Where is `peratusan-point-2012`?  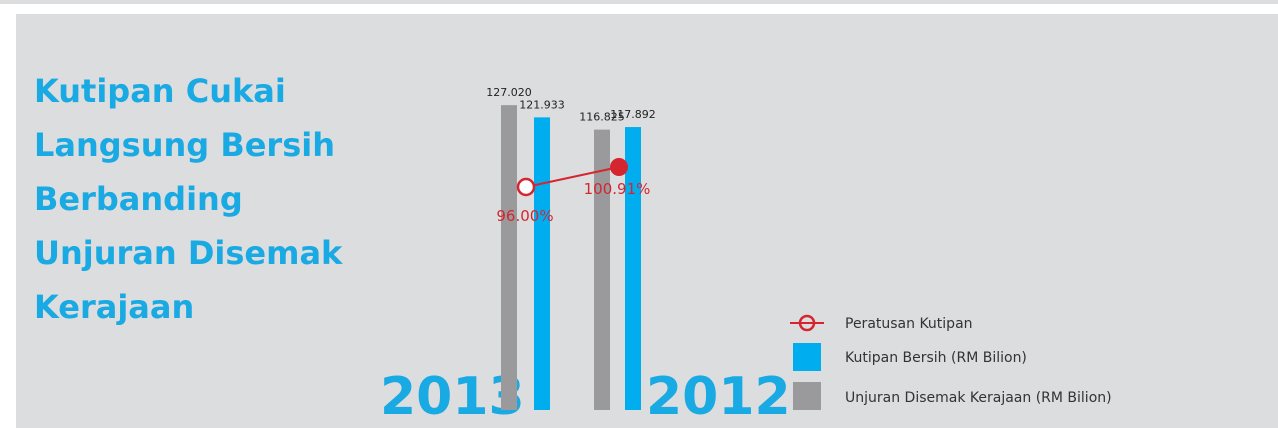
peratusan-point-2012 is located at coordinates (619, 167).